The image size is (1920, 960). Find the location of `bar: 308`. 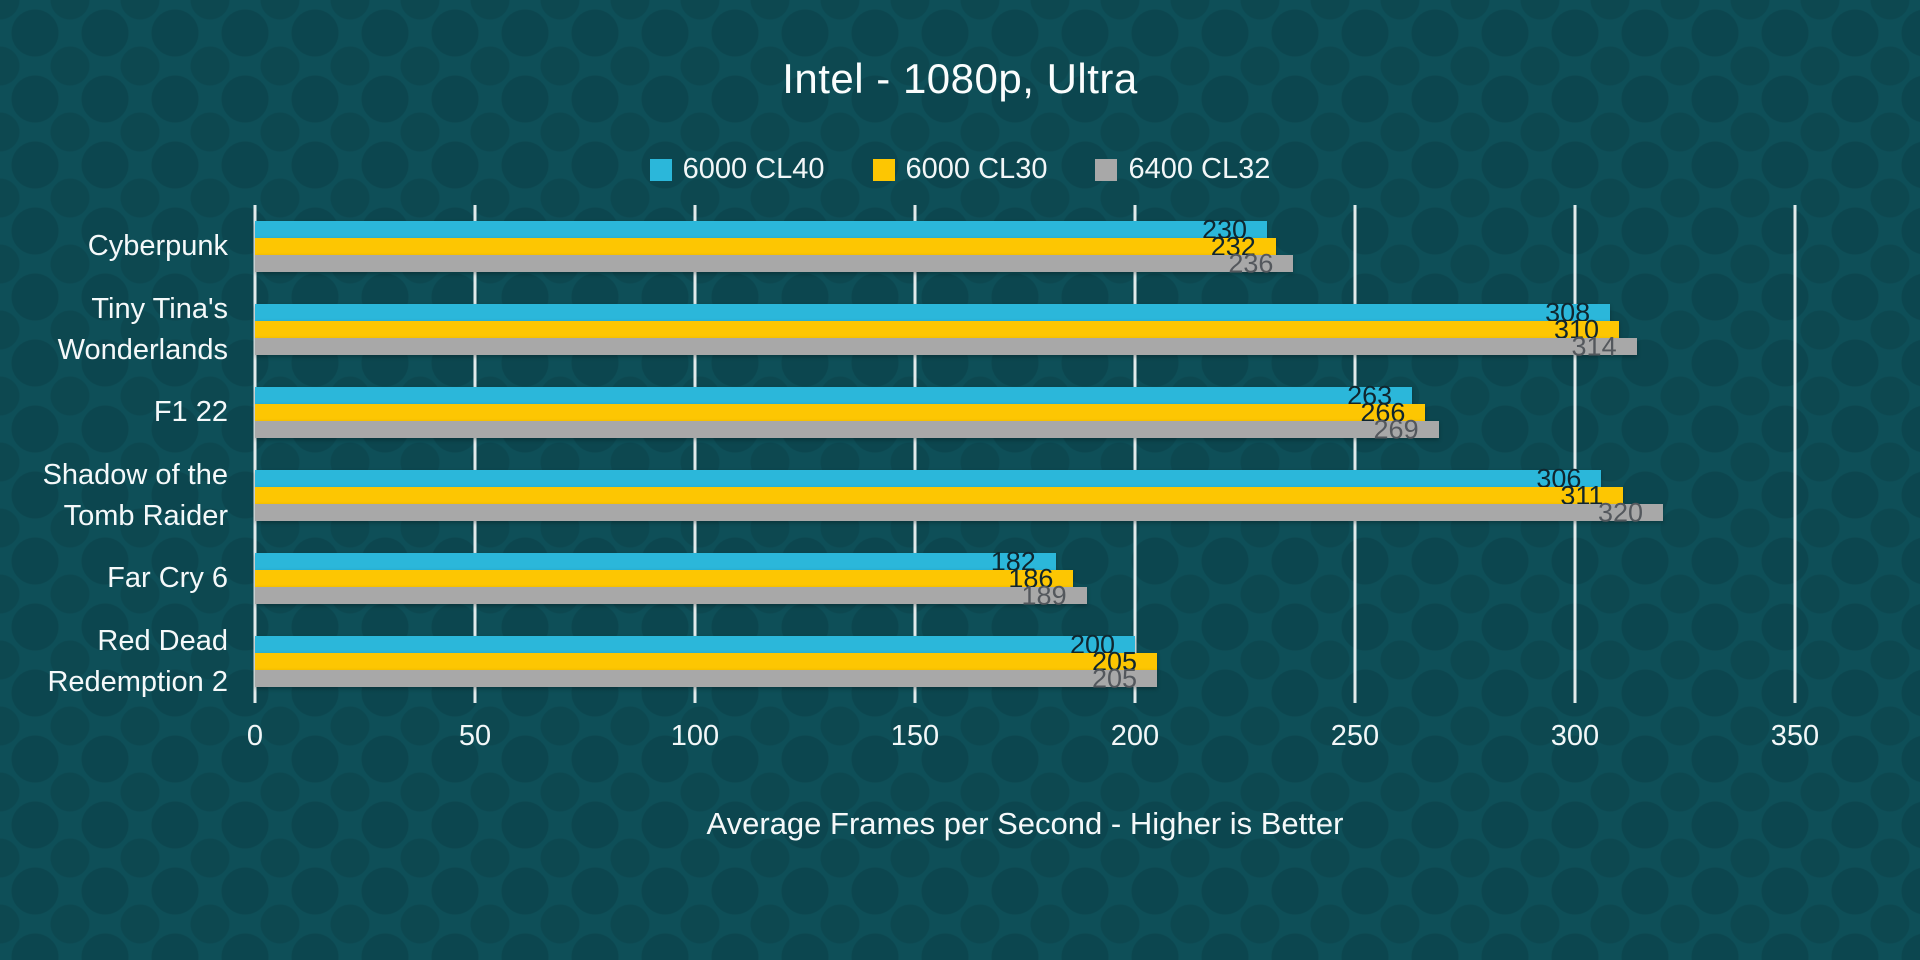

bar: 308 is located at coordinates (933, 312).